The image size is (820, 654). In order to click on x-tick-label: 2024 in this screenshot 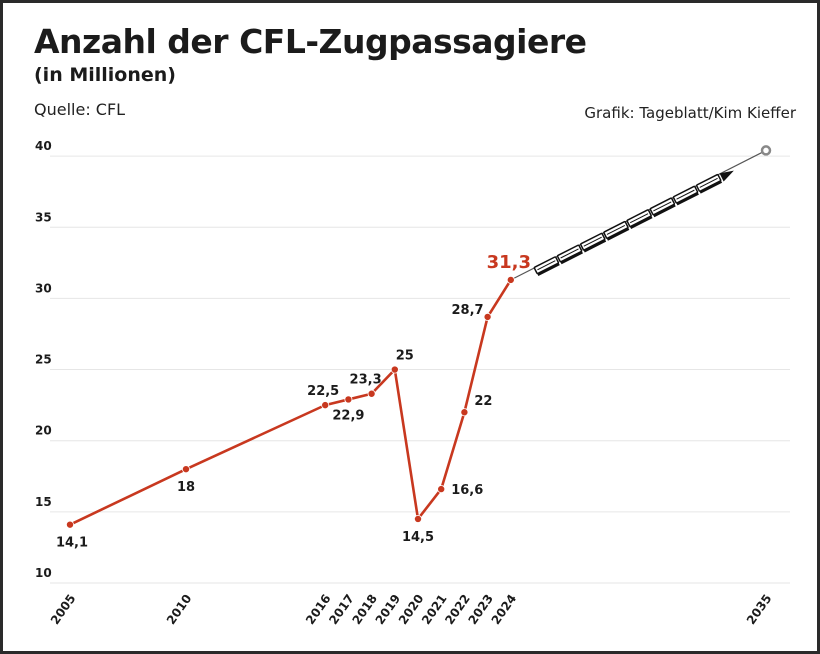, I will do `click(504, 609)`.